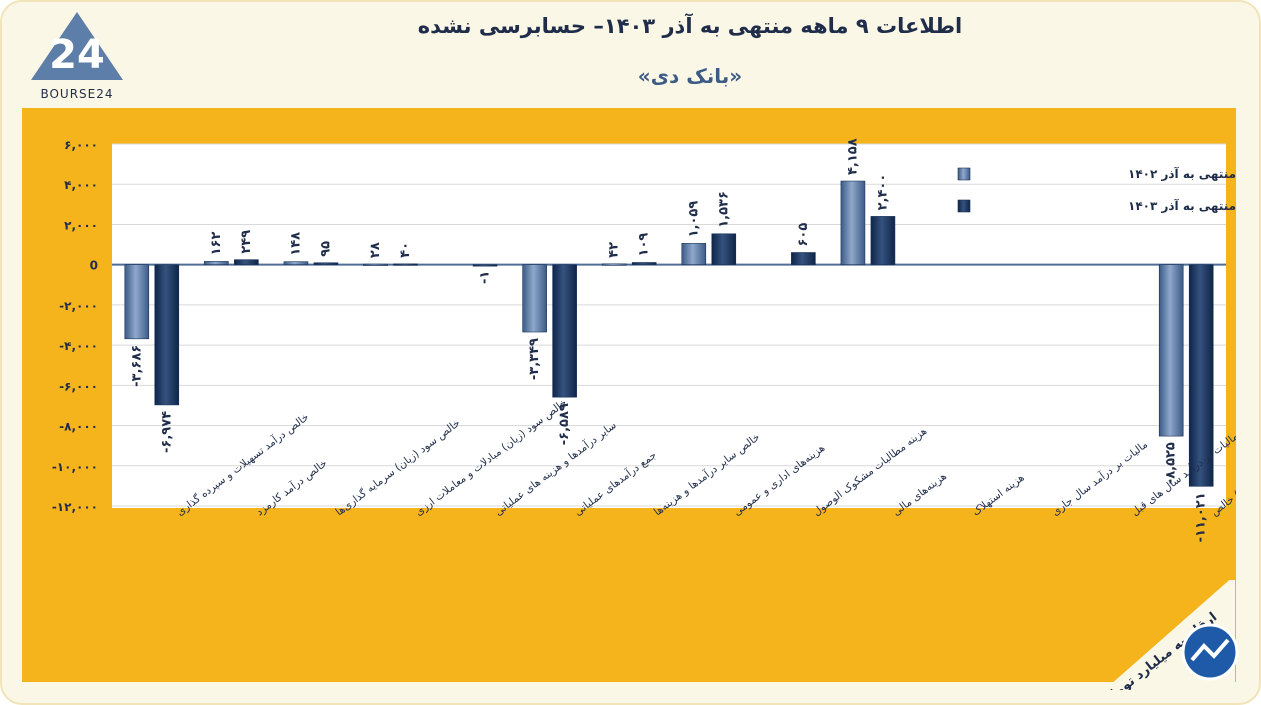 This screenshot has width=1261, height=705. What do you see at coordinates (564, 424) in the screenshot?
I see `data-label: -۶,۵۸۹` at bounding box center [564, 424].